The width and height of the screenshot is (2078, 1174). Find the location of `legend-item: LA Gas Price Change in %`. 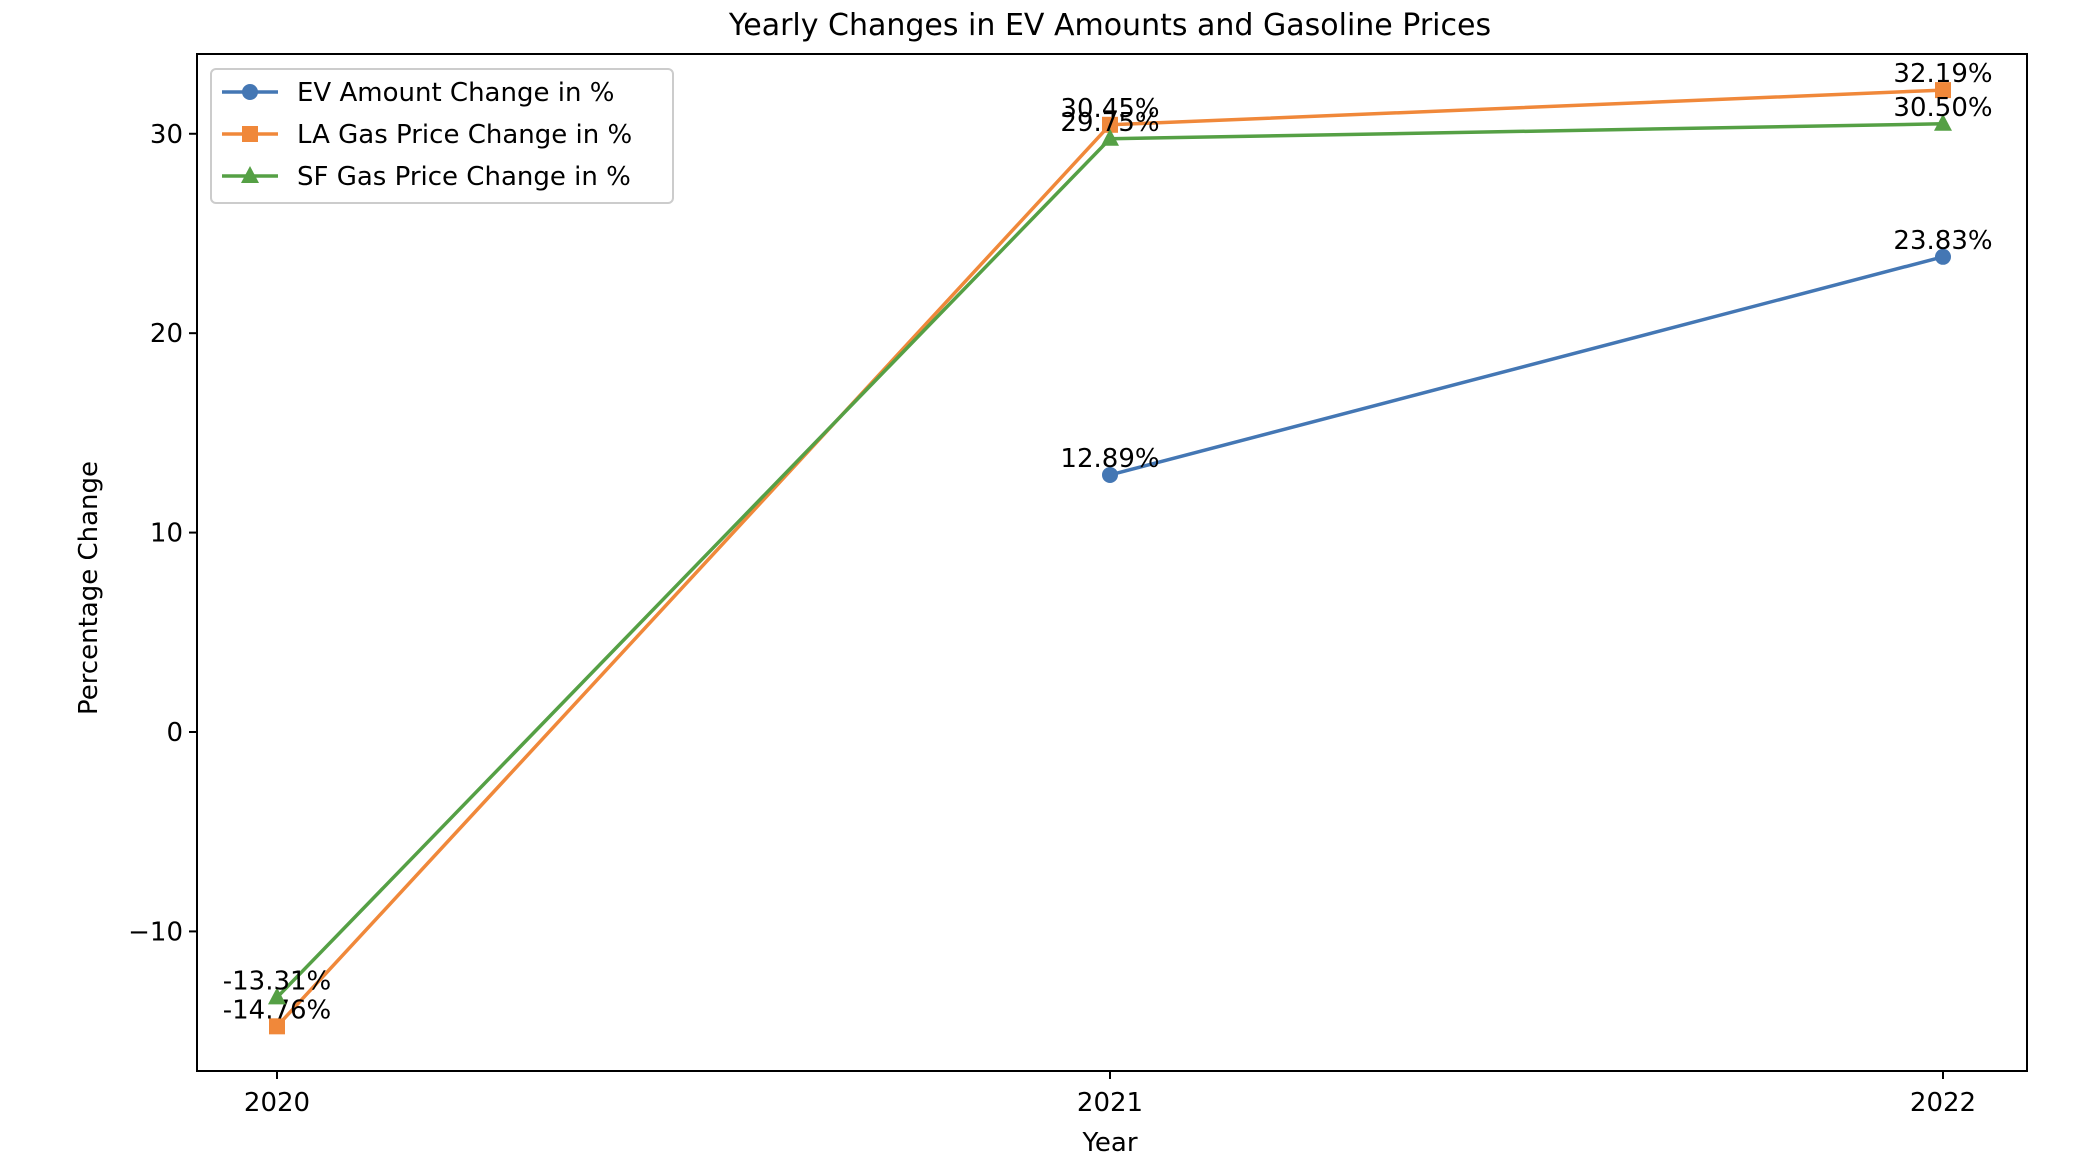

legend-item: LA Gas Price Change in % is located at coordinates (427, 135).